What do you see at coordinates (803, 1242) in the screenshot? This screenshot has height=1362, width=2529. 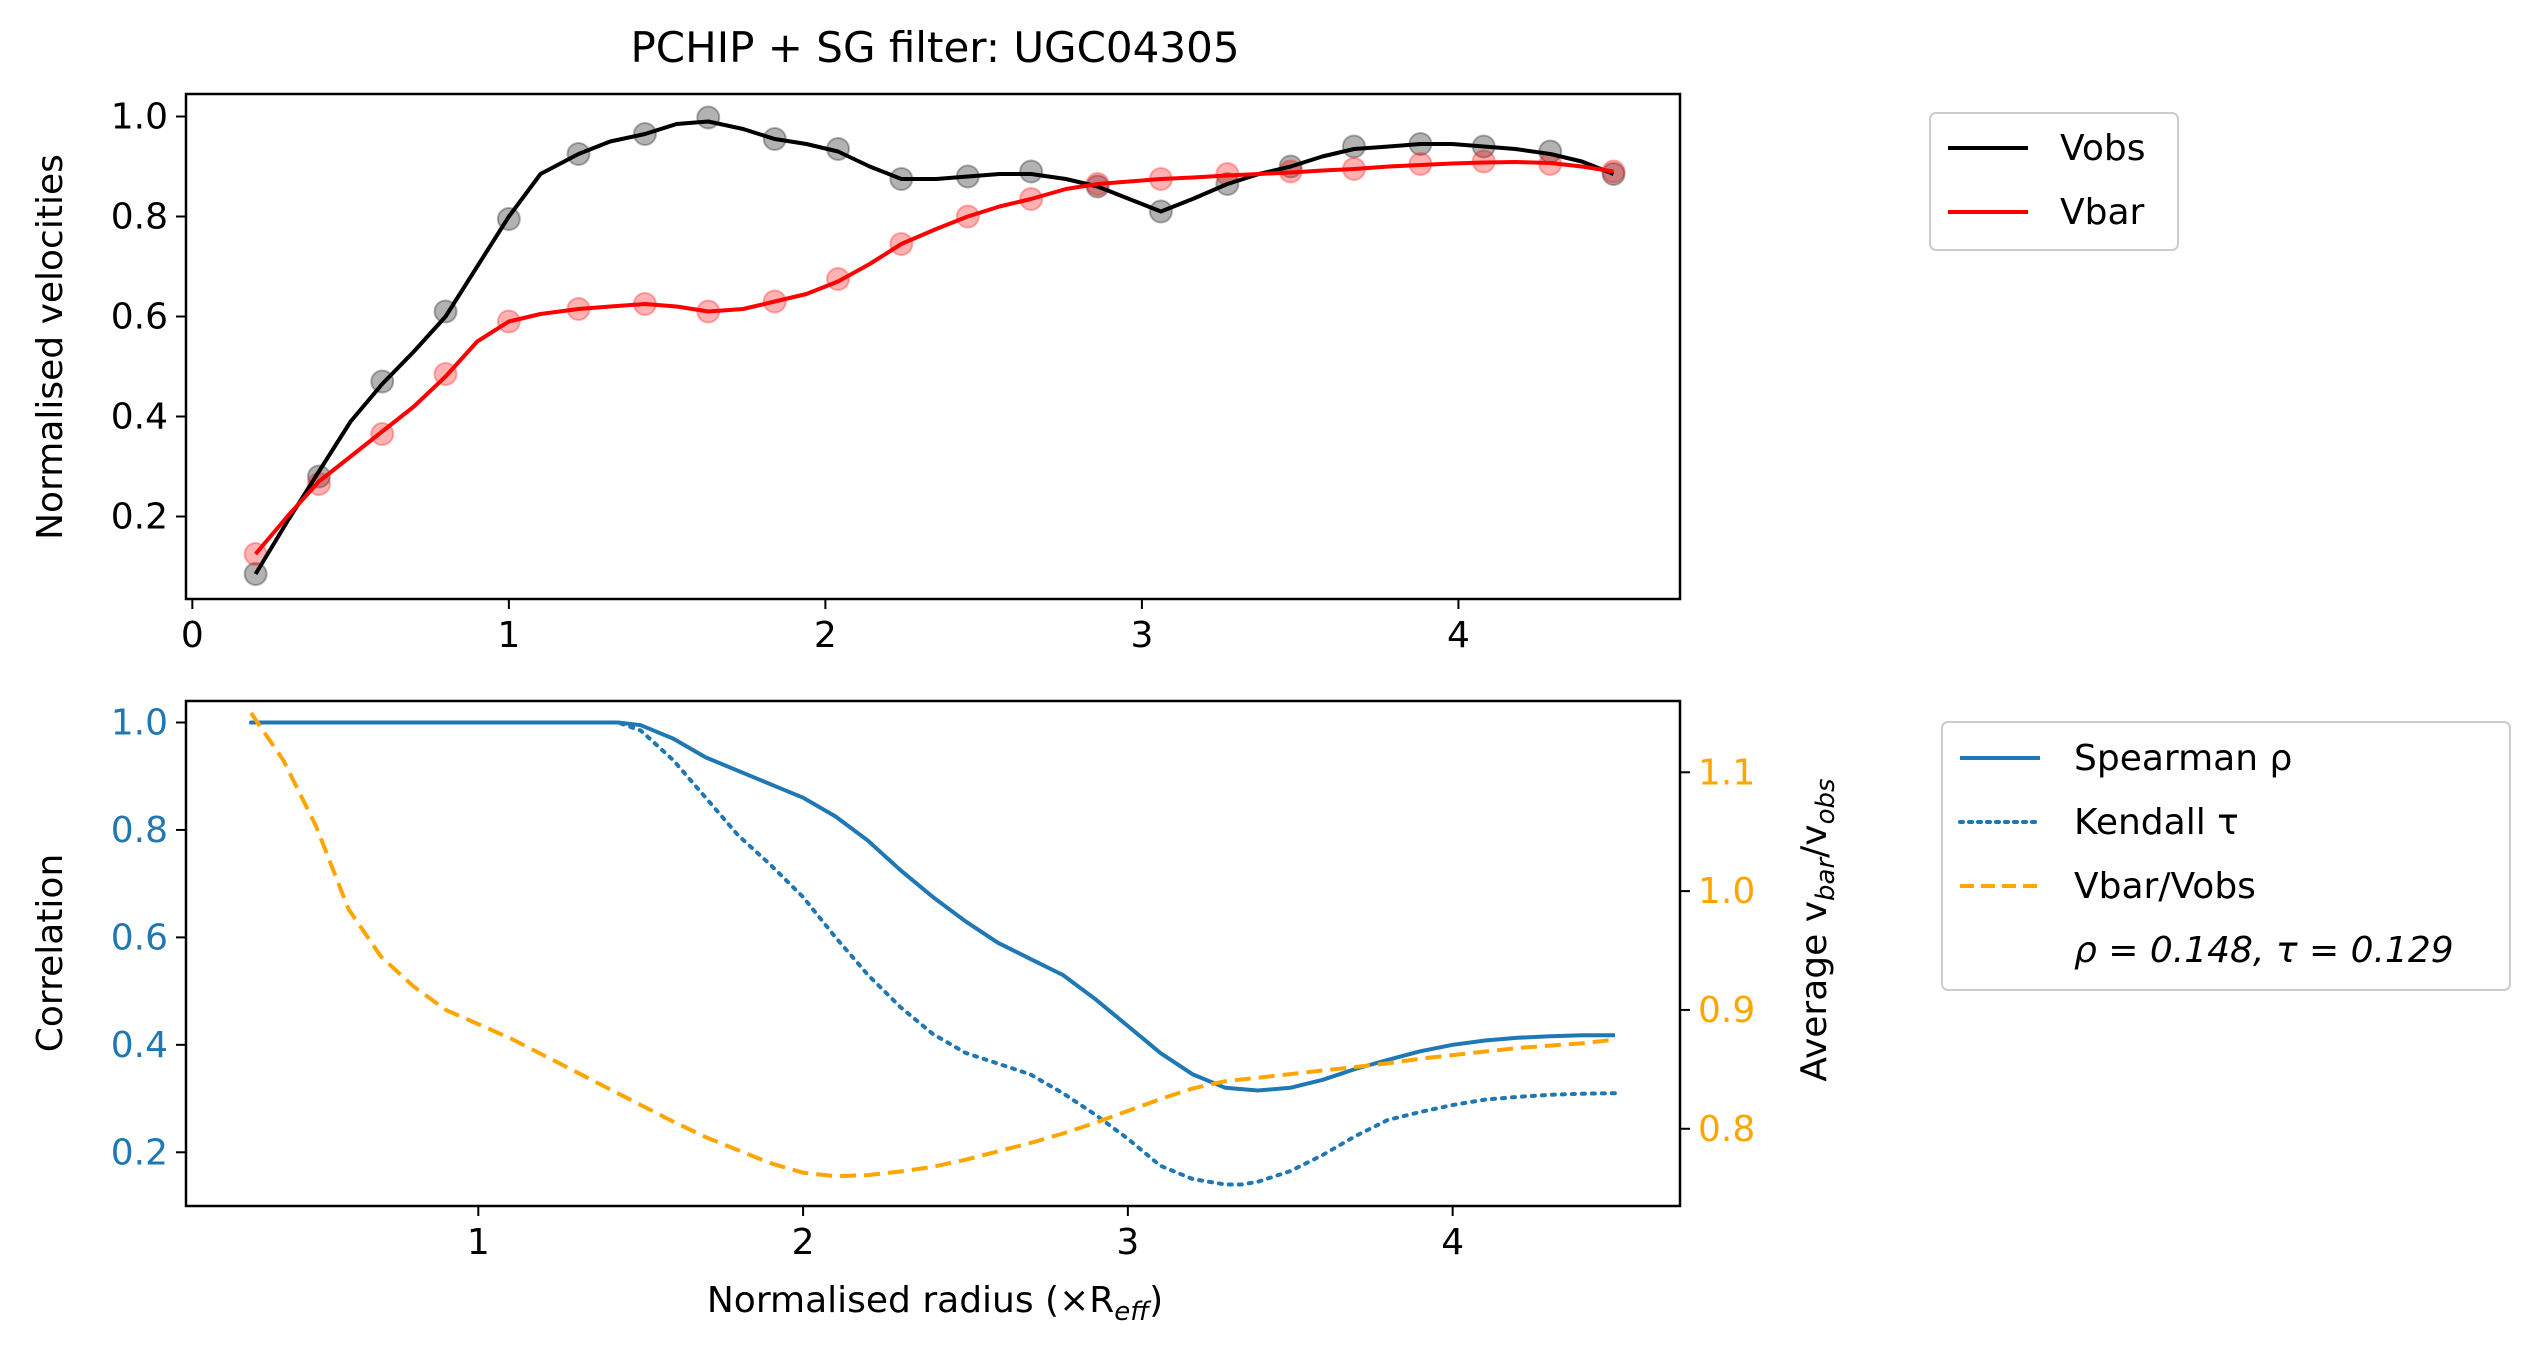 I see `correlation-xtick-label: 2` at bounding box center [803, 1242].